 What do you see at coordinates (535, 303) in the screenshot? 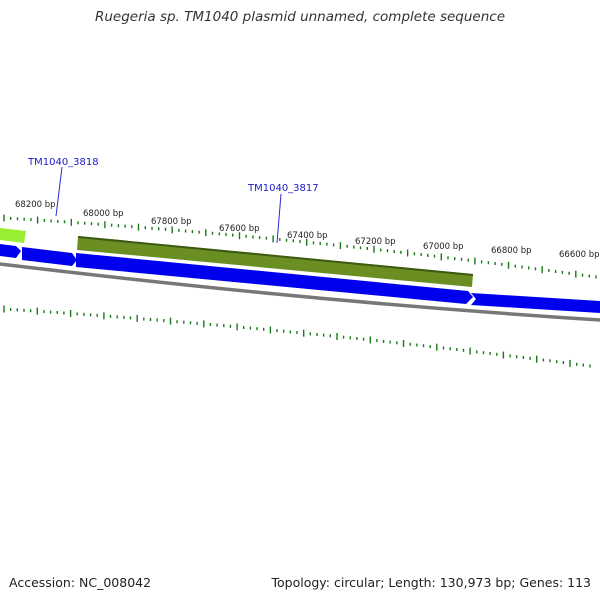
I see `cds-arrow-right` at bounding box center [535, 303].